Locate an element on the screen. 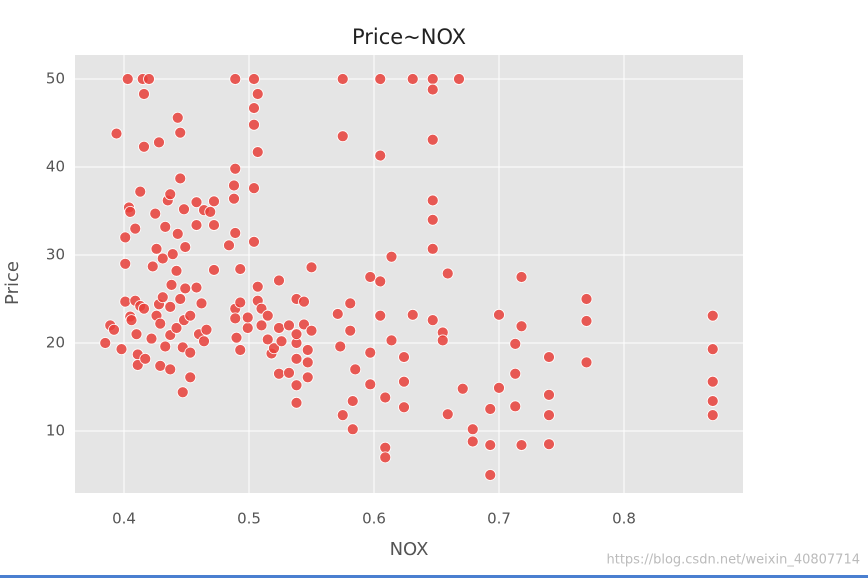 Image resolution: width=868 pixels, height=578 pixels. y-tick-label: 10 is located at coordinates (55, 430).